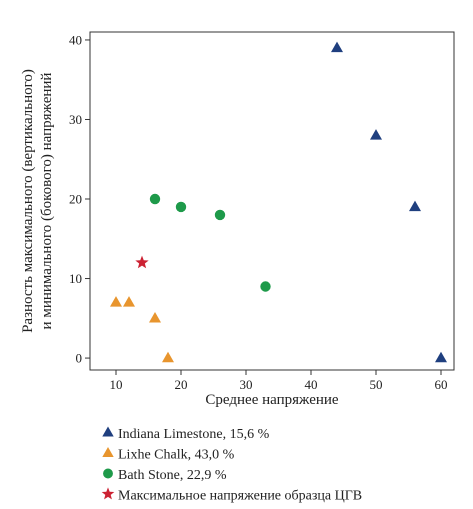 The height and width of the screenshot is (509, 473). What do you see at coordinates (172, 475) in the screenshot?
I see `legend-label-3: Bath Stone, 22,9 %` at bounding box center [172, 475].